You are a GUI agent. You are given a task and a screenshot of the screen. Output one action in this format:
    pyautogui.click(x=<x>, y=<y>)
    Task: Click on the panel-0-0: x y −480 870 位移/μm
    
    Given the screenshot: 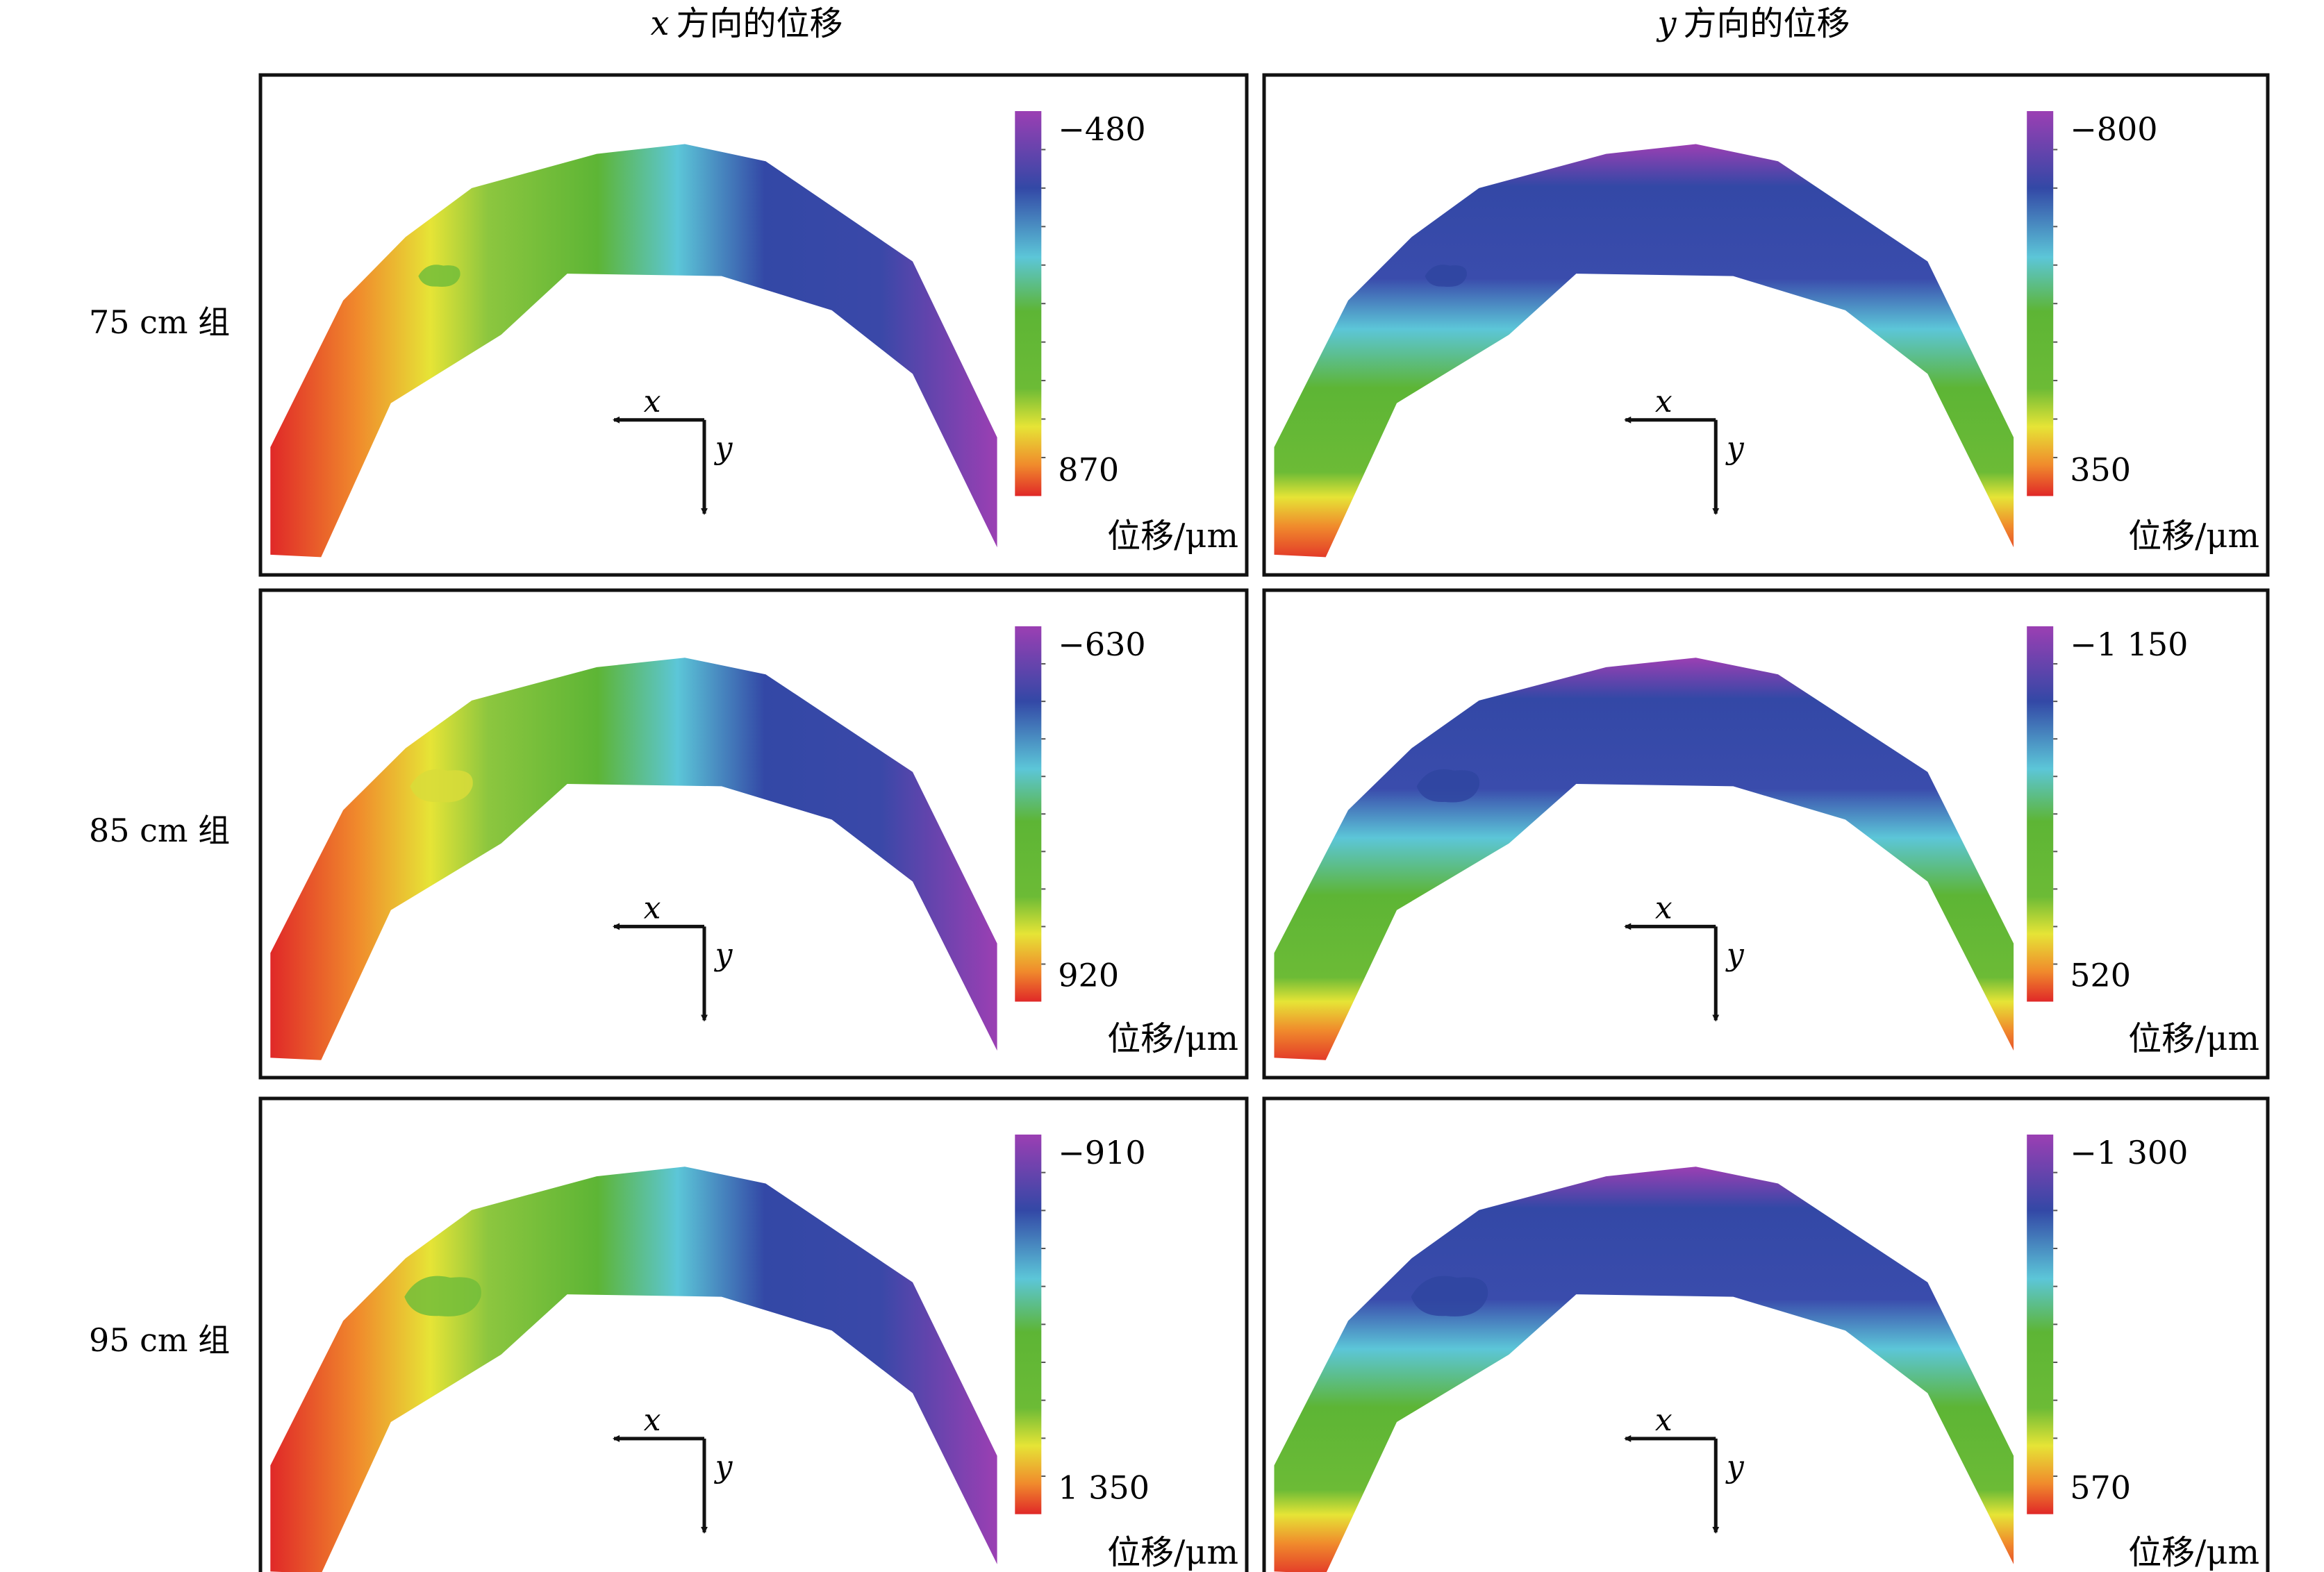 What is the action you would take?
    pyautogui.click(x=754, y=325)
    